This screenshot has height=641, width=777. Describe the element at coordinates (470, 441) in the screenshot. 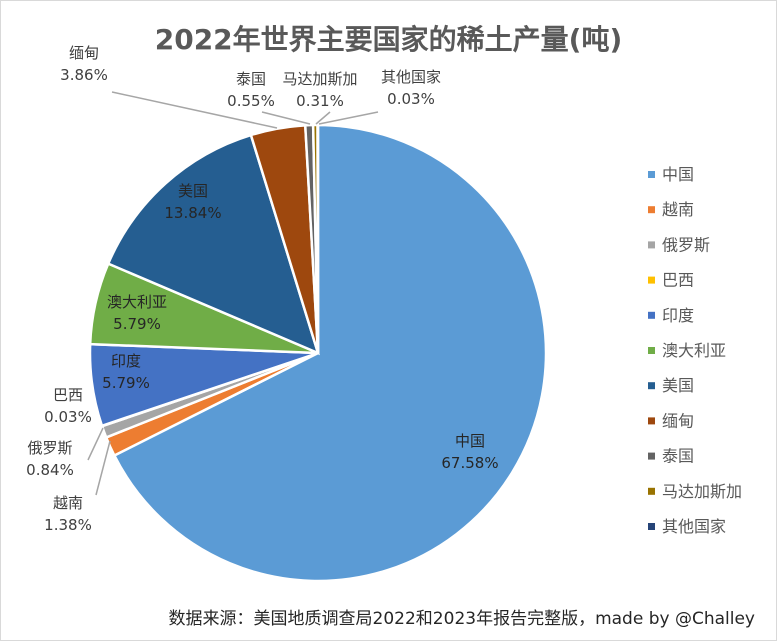

I see `slice-name-label-0: 中国` at that location.